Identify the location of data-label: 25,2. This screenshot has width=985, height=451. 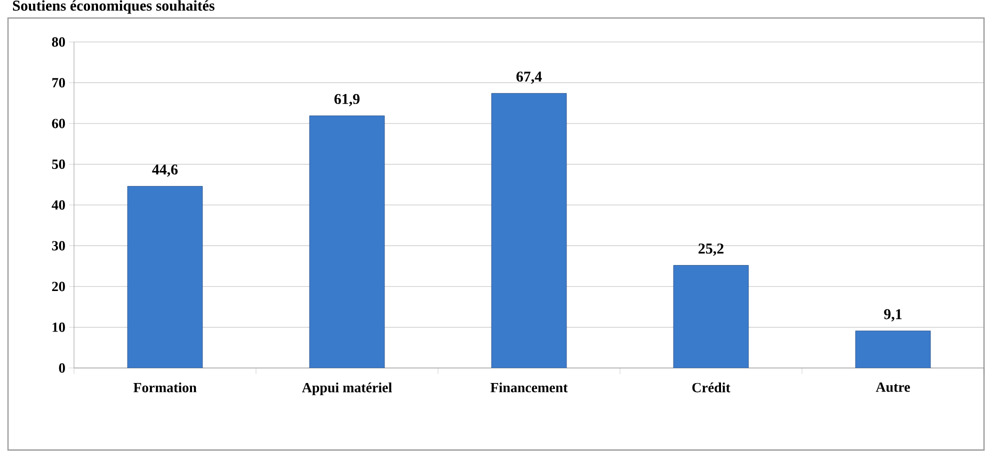
(711, 250).